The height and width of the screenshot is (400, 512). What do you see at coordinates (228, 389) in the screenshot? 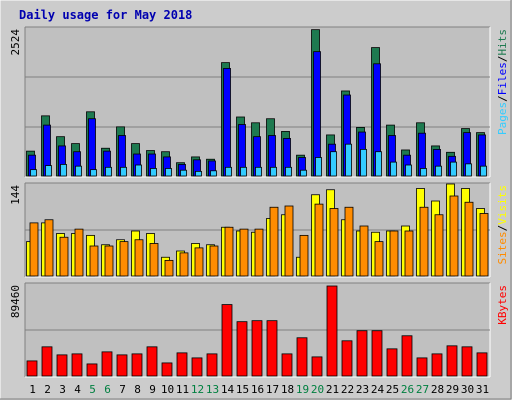
I see `x-label-day-14: 14` at bounding box center [228, 389].